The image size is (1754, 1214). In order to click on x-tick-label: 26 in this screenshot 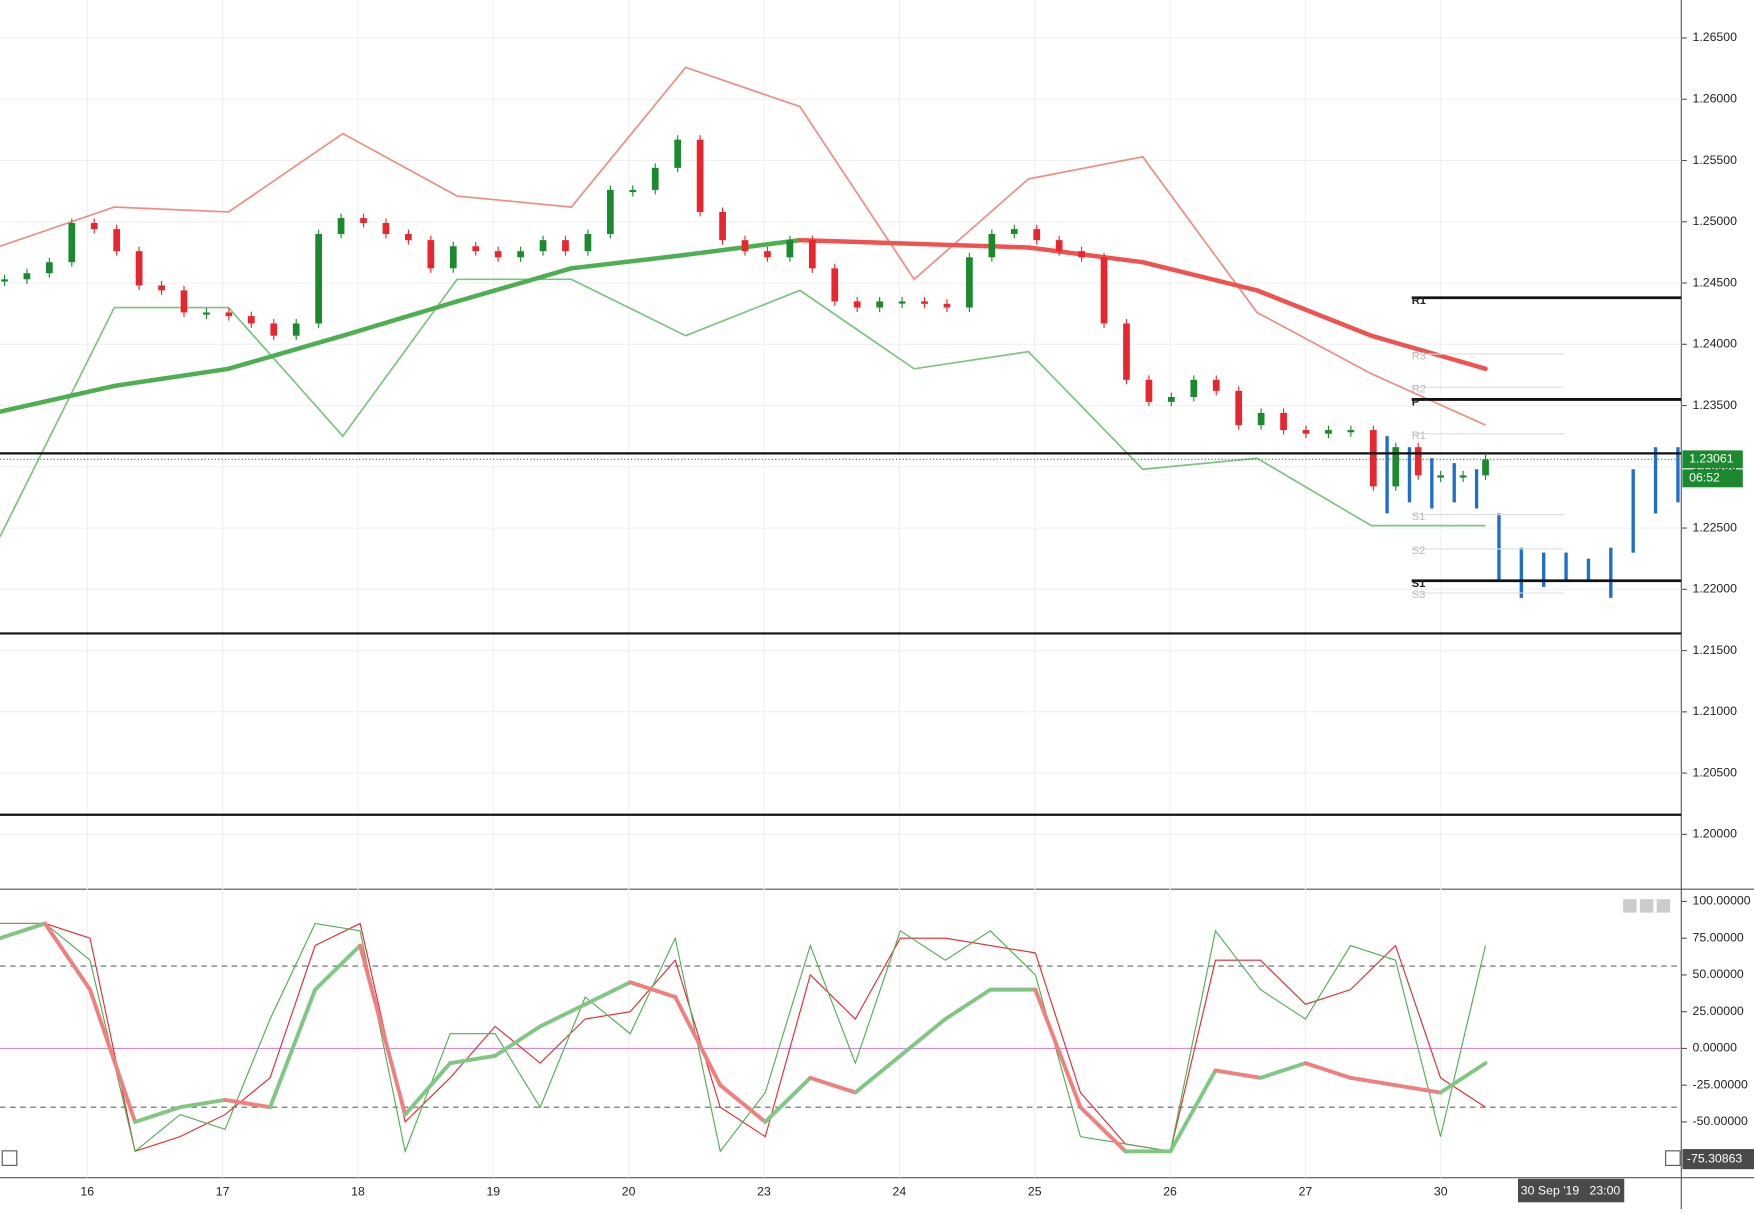, I will do `click(1170, 1191)`.